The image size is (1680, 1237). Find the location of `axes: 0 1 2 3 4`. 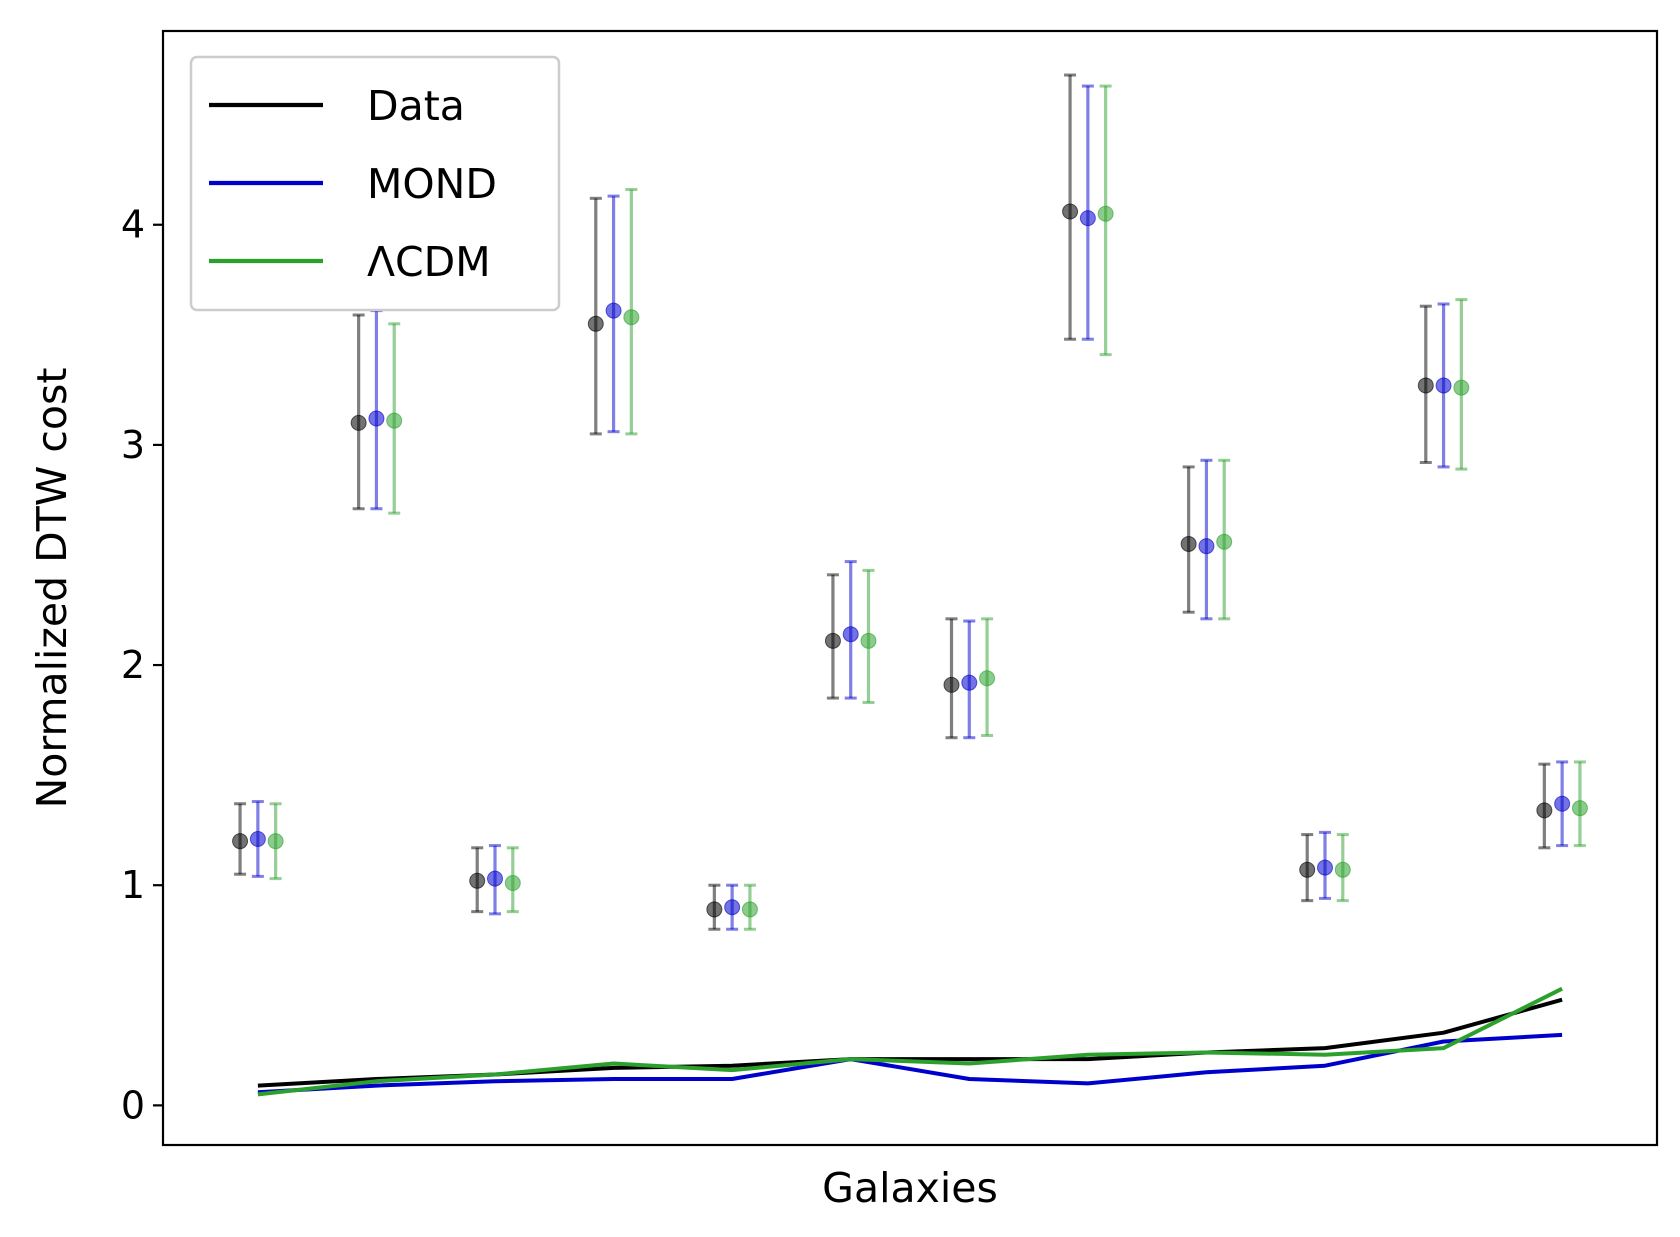

axes: 0 1 2 3 4 is located at coordinates (142, 665).